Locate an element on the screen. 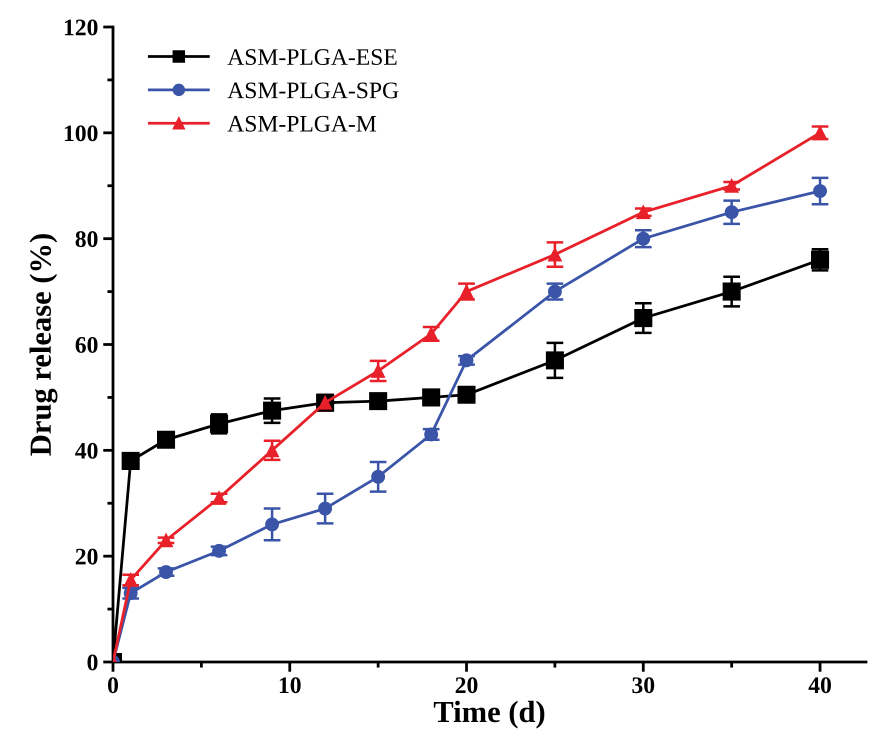 This screenshot has width=895, height=753. y-tick-label: 60 is located at coordinates (87, 344).